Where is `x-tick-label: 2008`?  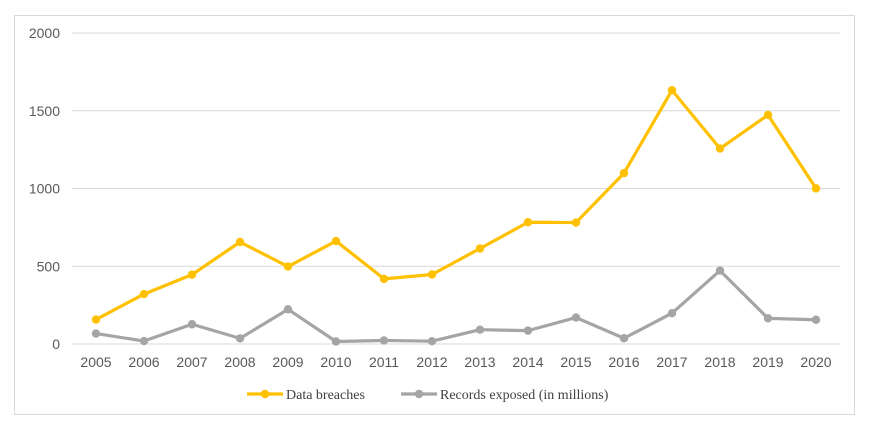
x-tick-label: 2008 is located at coordinates (239, 362).